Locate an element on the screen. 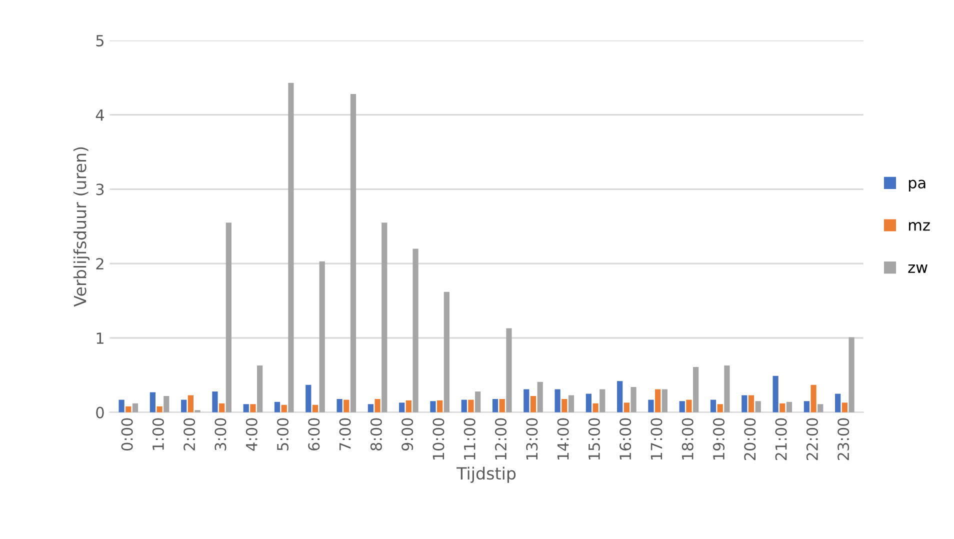 The width and height of the screenshot is (954, 539). x-axis-title: Tijdstip is located at coordinates (486, 474).